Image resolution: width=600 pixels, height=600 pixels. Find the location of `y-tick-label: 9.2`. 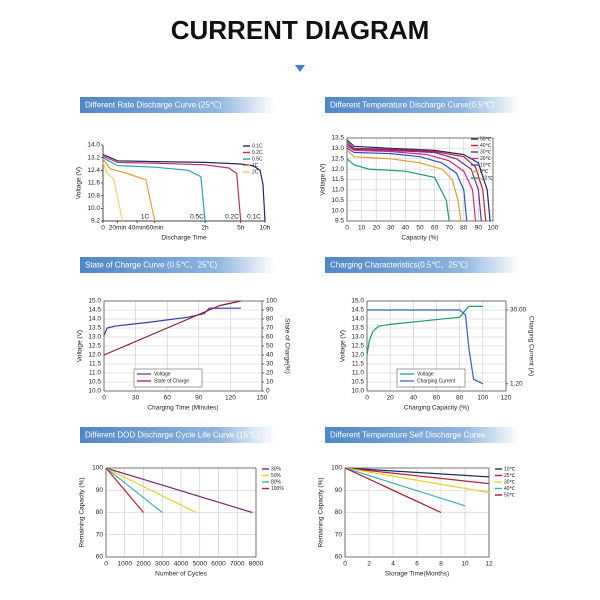

y-tick-label: 9.2 is located at coordinates (95, 221).